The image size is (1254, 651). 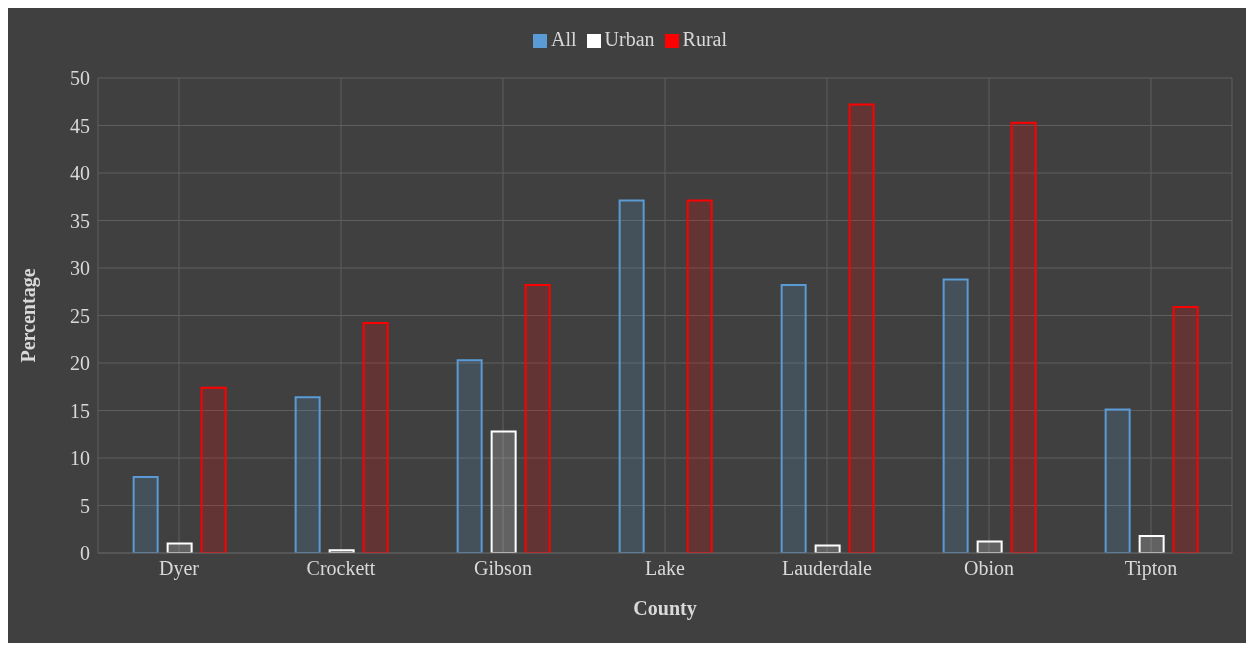 What do you see at coordinates (179, 569) in the screenshot?
I see `x-tick-label: Dyer` at bounding box center [179, 569].